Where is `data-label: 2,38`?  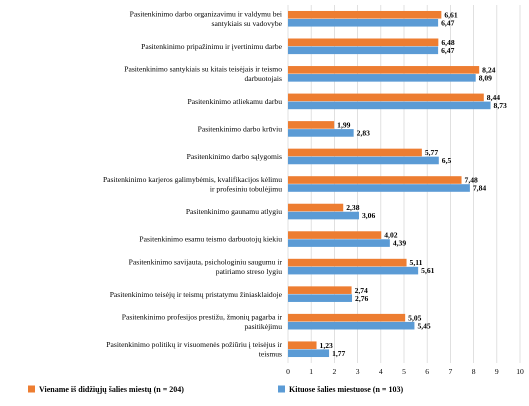
data-label: 2,38 is located at coordinates (352, 207).